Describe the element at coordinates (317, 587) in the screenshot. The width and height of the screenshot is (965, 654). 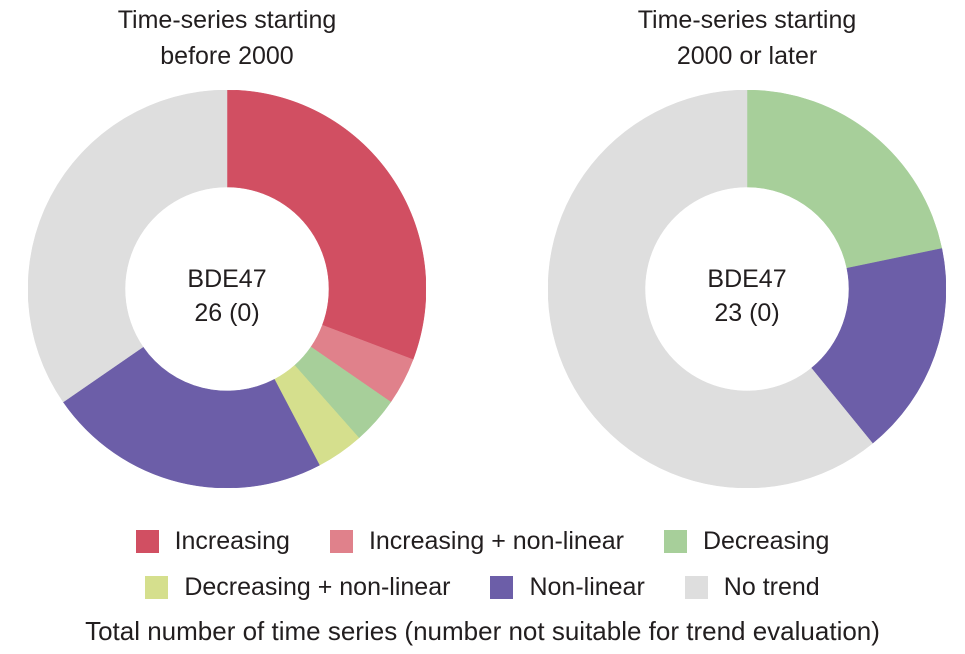
I see `legend-label: Decreasing + non-linear` at that location.